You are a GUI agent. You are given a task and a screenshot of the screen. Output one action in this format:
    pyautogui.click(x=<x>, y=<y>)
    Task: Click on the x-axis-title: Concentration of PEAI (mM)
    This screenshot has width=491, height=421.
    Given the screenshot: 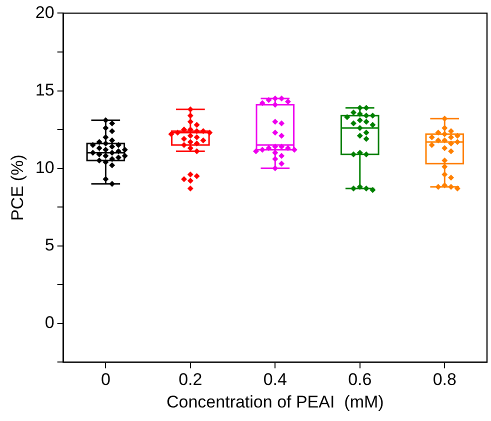 What is the action you would take?
    pyautogui.click(x=275, y=402)
    